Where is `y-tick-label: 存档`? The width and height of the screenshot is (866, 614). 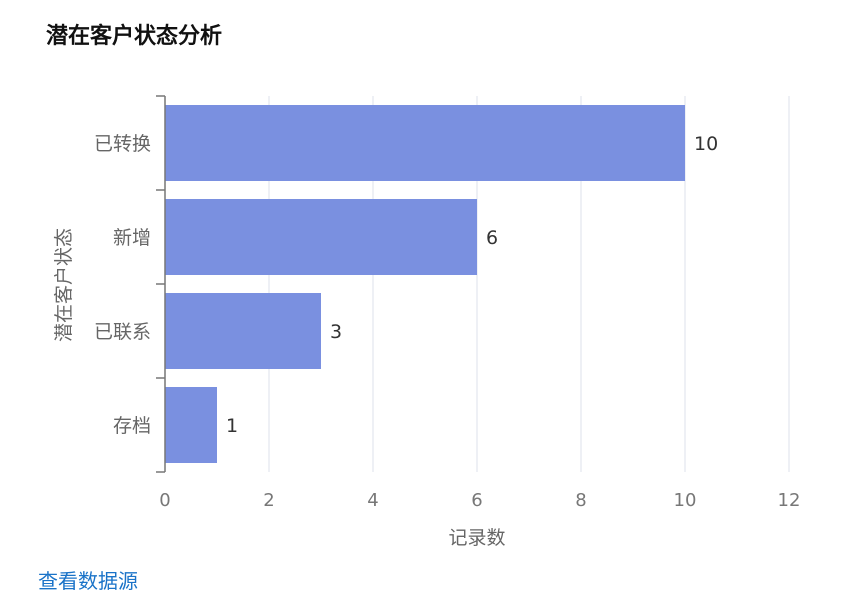
y-tick-label: 存档 is located at coordinates (132, 426).